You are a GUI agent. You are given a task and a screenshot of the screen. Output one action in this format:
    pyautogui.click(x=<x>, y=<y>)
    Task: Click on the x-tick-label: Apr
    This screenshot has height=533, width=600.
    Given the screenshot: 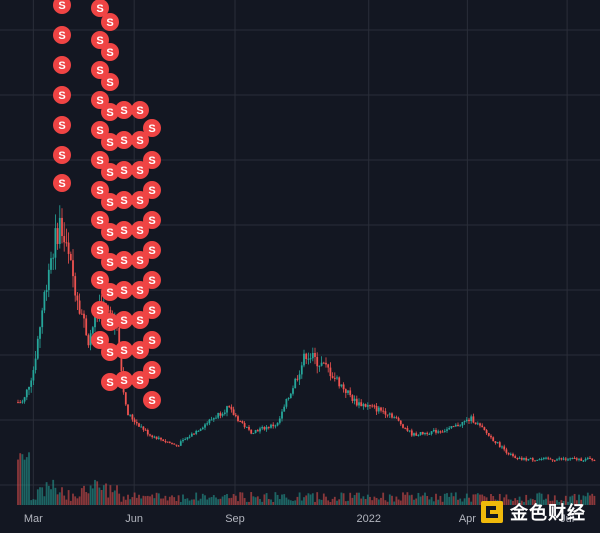 What is the action you would take?
    pyautogui.click(x=467, y=519)
    